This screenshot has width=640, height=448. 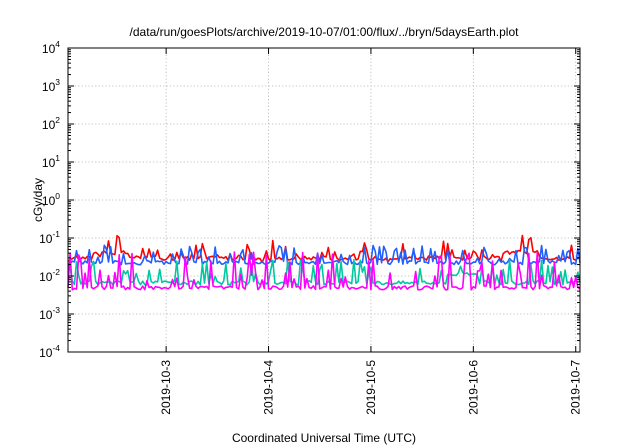 What do you see at coordinates (51, 199) in the screenshot?
I see `y-tick-label: 10⁰` at bounding box center [51, 199].